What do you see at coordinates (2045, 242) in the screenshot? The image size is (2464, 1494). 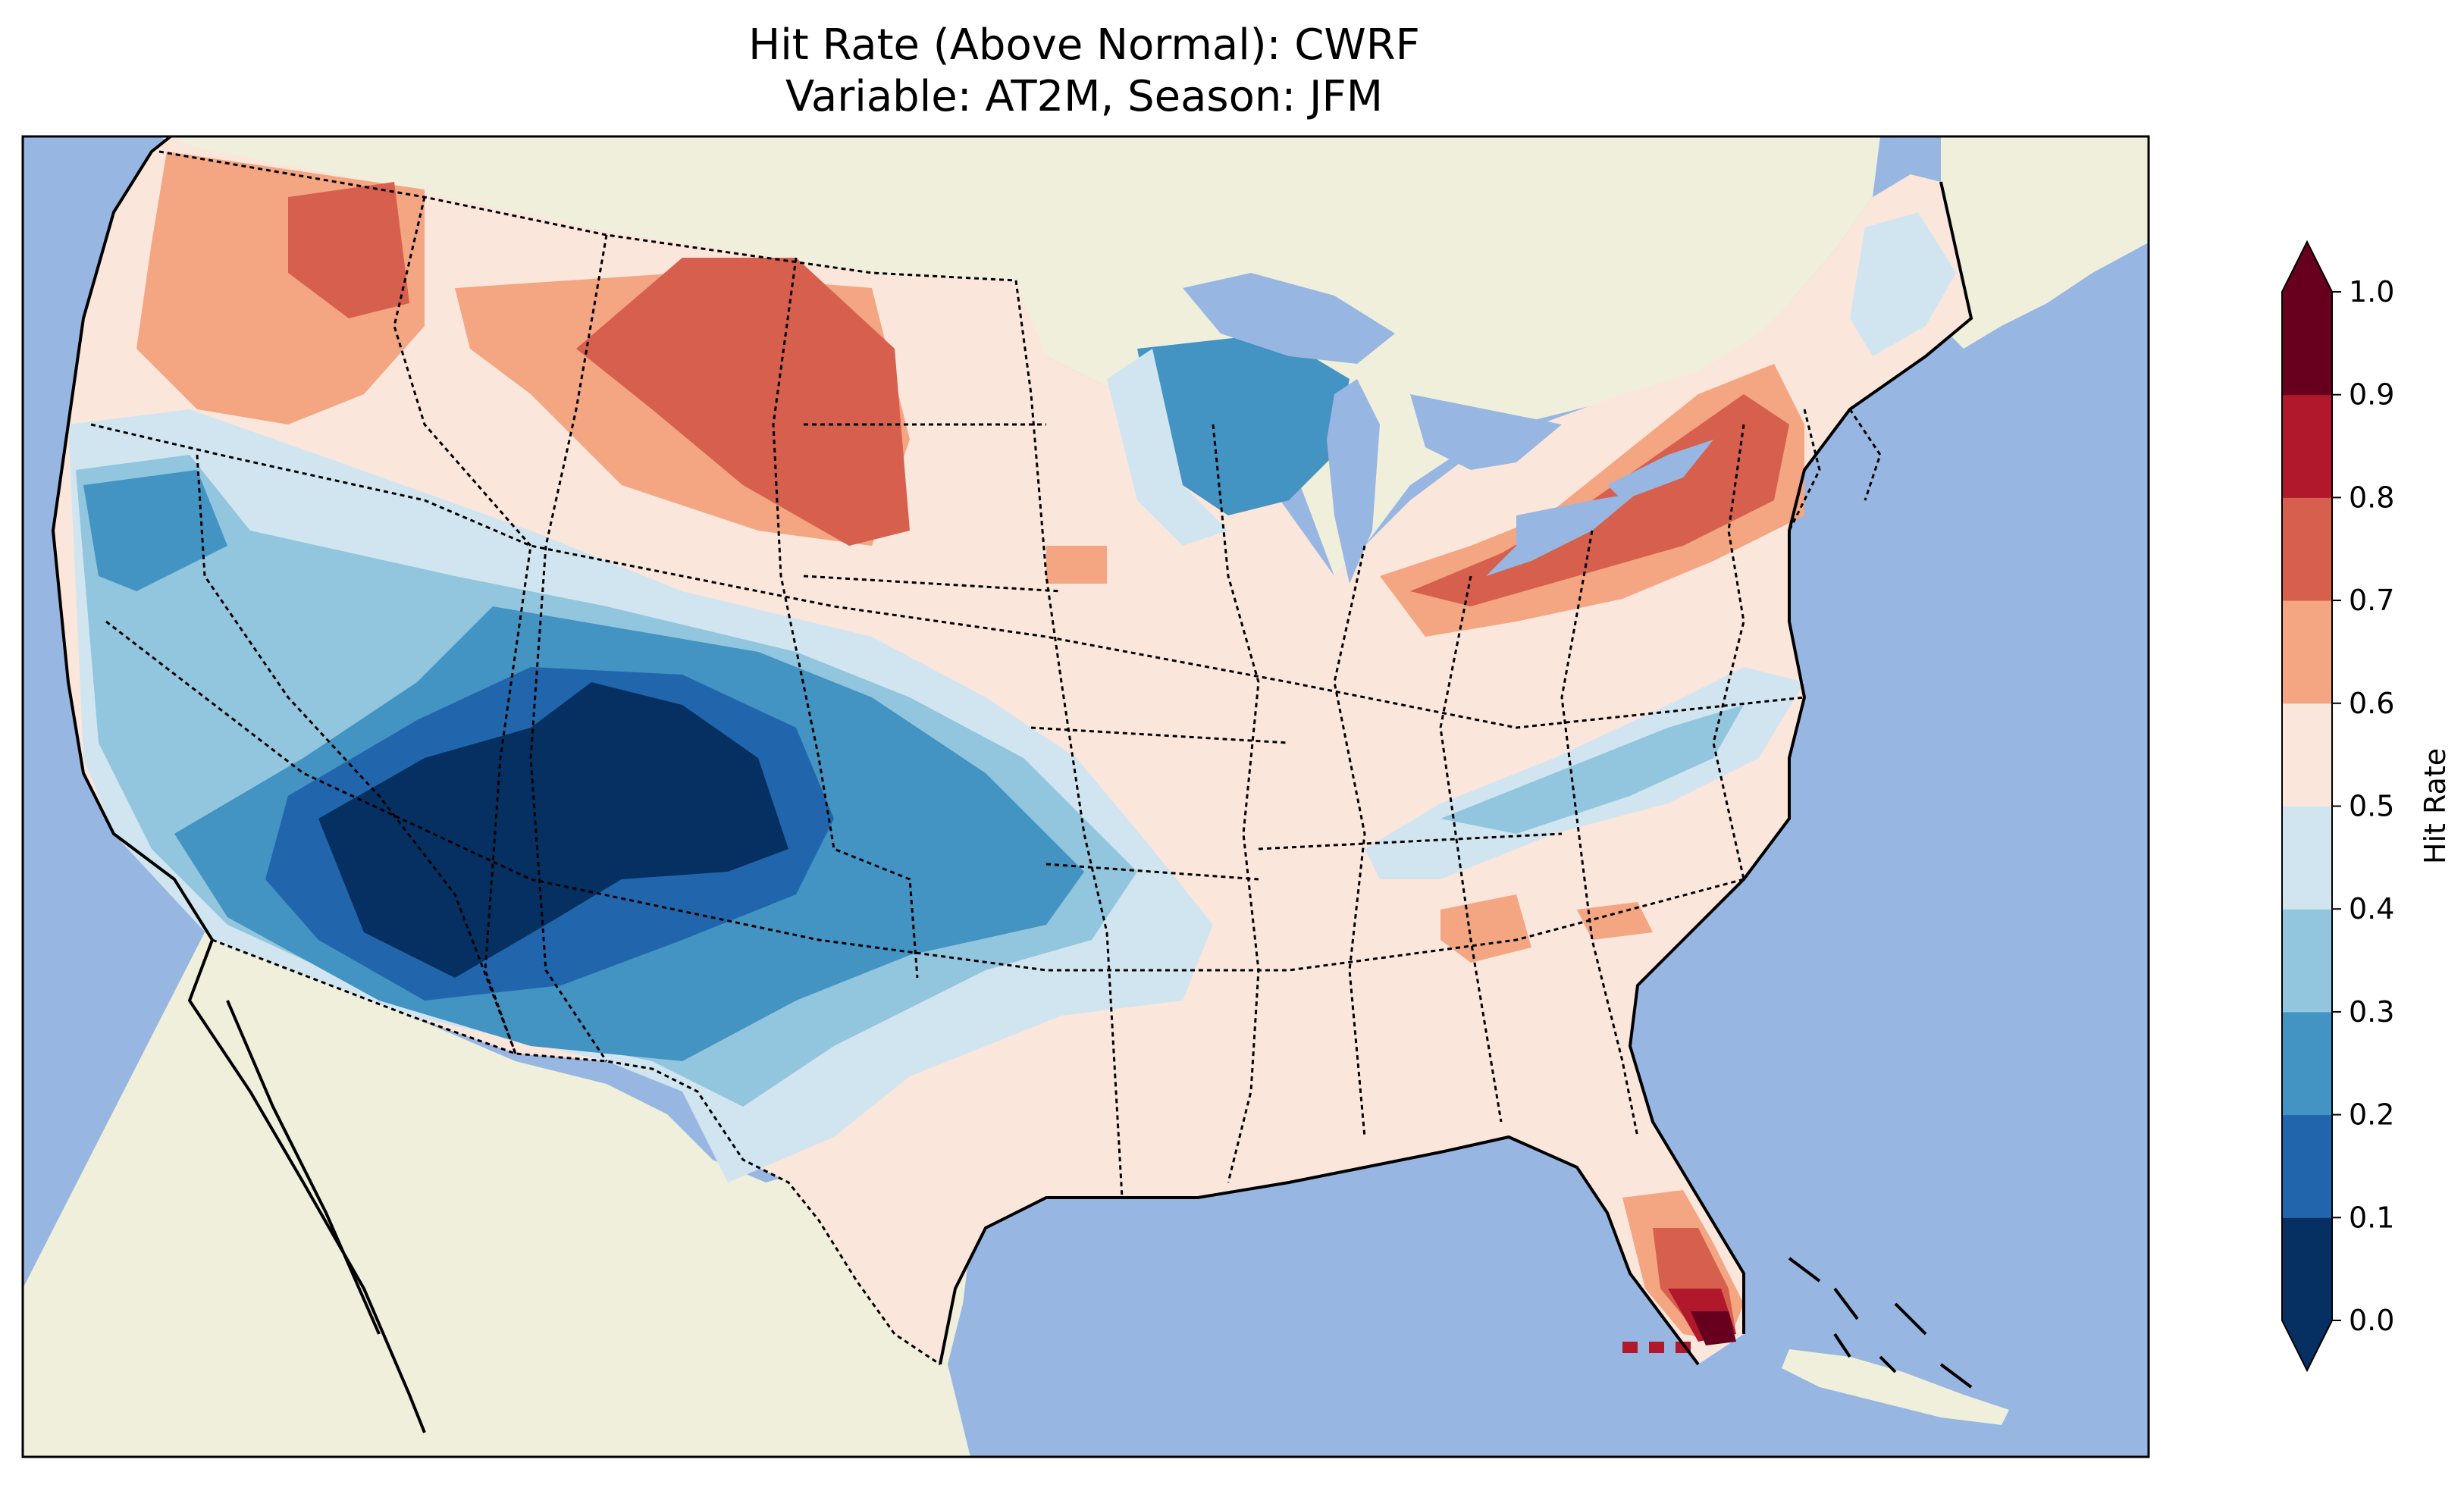 I see `maritimes-land` at bounding box center [2045, 242].